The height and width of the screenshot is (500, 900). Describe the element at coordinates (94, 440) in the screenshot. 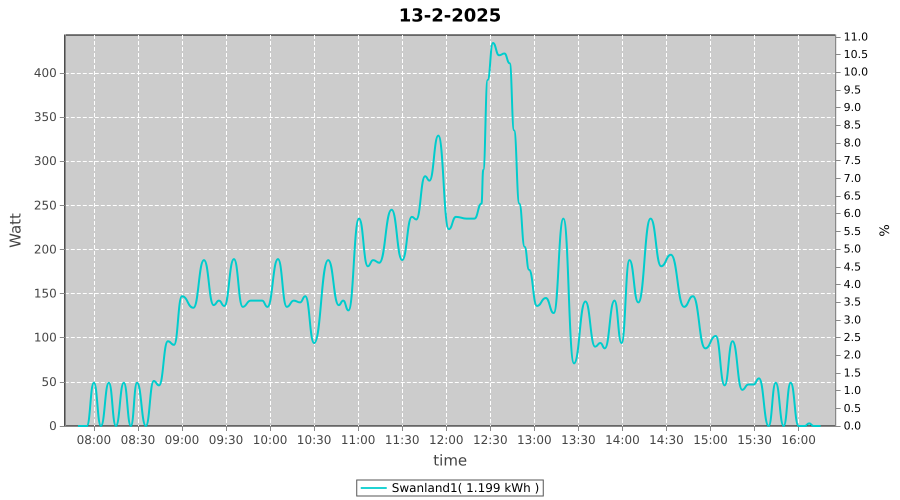

I see `x-tick-label: 08:00` at that location.